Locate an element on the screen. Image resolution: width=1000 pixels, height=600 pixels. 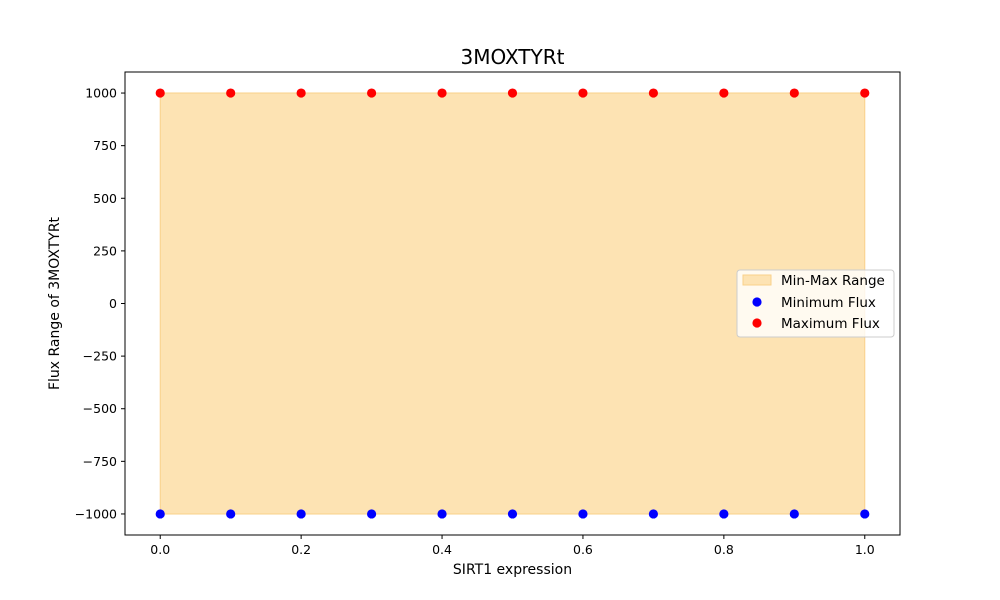
legend-box is located at coordinates (815, 303).